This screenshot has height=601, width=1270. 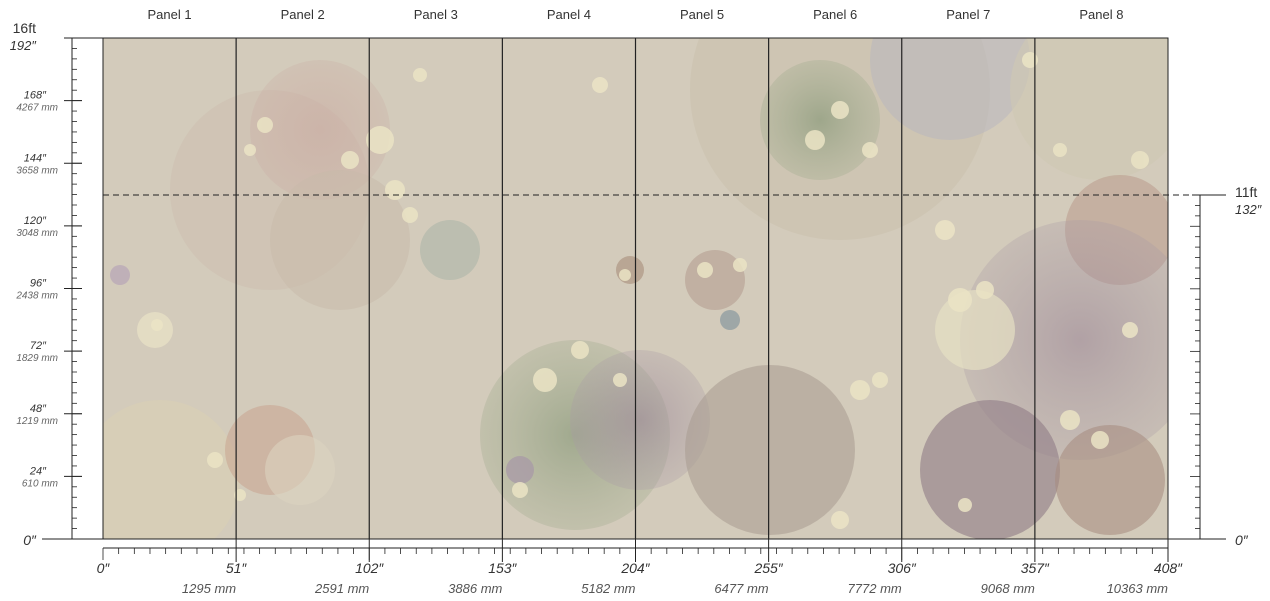 What do you see at coordinates (1215, 366) in the screenshot?
I see `right-height-scale: 11ft 132″ 0″` at bounding box center [1215, 366].